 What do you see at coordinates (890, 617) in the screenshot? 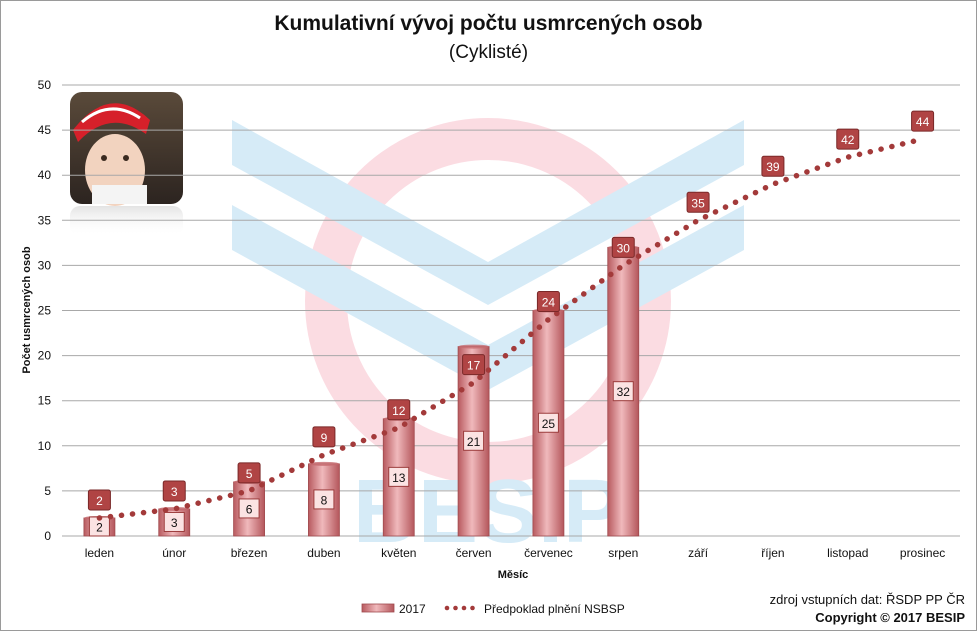
I see `copyright-note: Copyright © 2017 BESIP` at bounding box center [890, 617].